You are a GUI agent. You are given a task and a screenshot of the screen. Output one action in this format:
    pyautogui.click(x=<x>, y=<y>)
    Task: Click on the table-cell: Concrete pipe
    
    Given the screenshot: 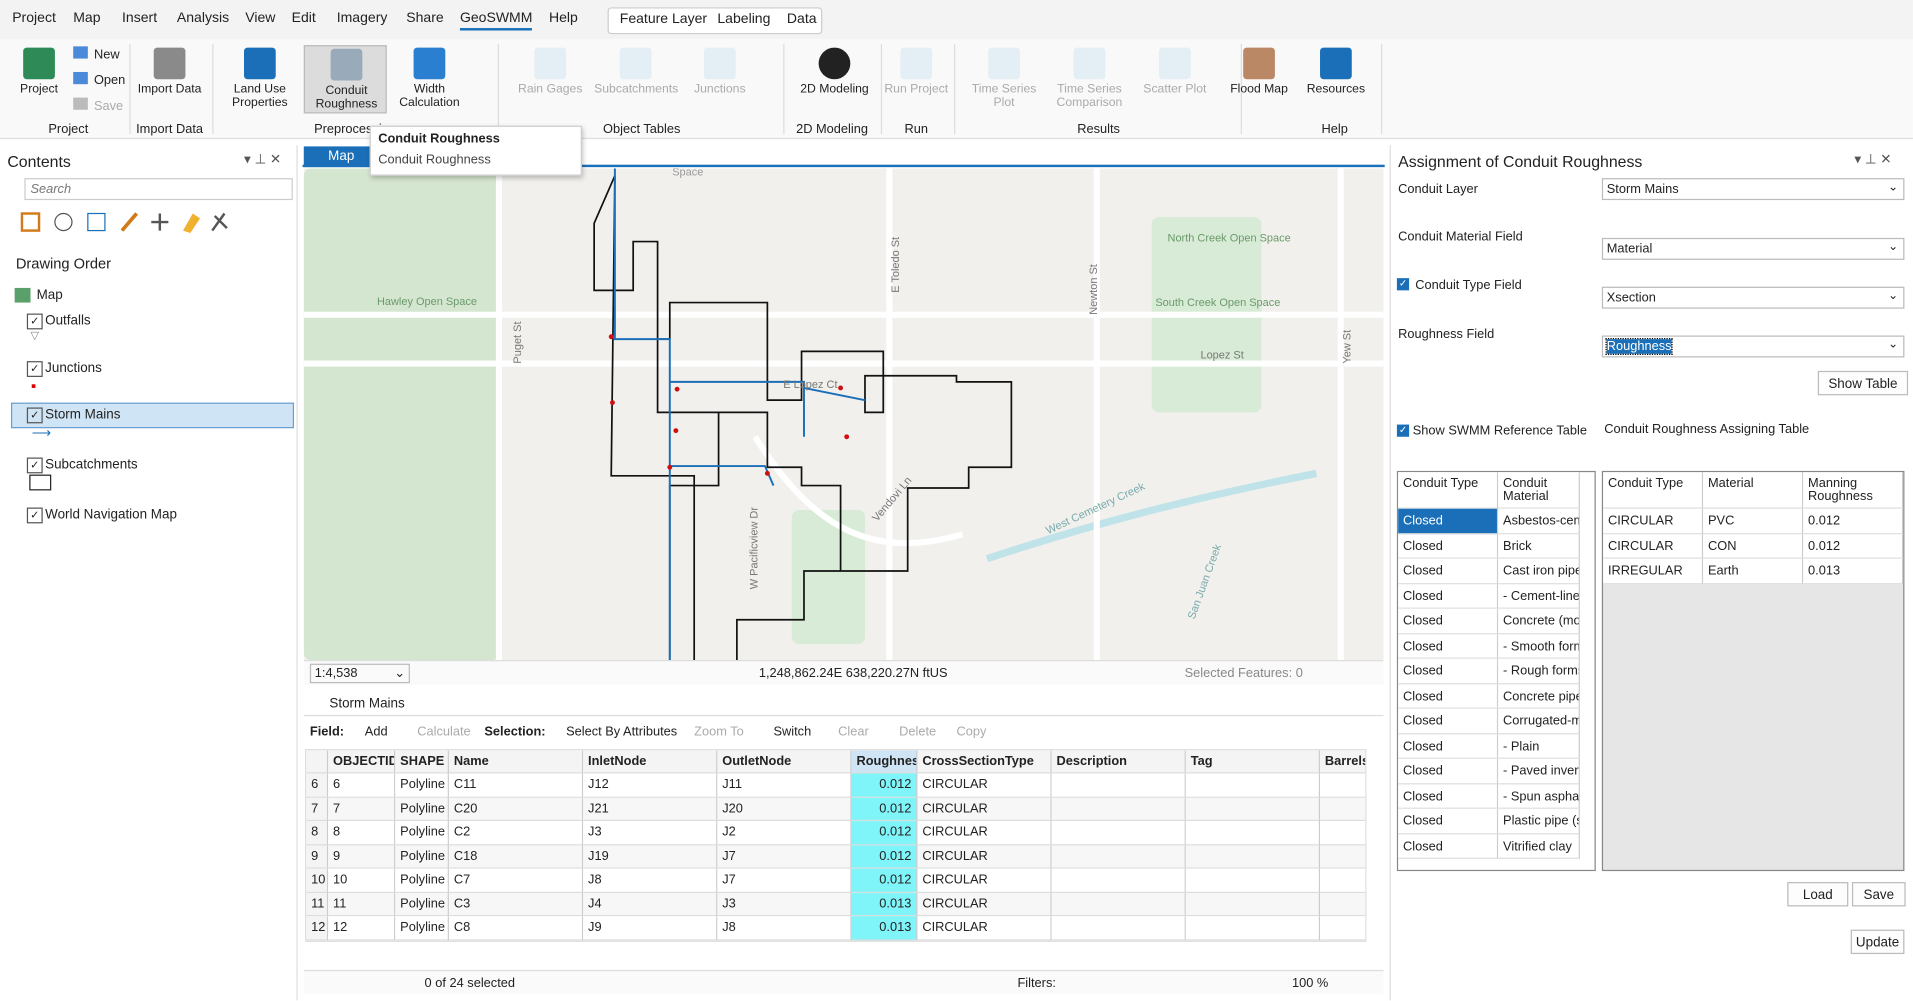 What is the action you would take?
    pyautogui.click(x=1539, y=696)
    